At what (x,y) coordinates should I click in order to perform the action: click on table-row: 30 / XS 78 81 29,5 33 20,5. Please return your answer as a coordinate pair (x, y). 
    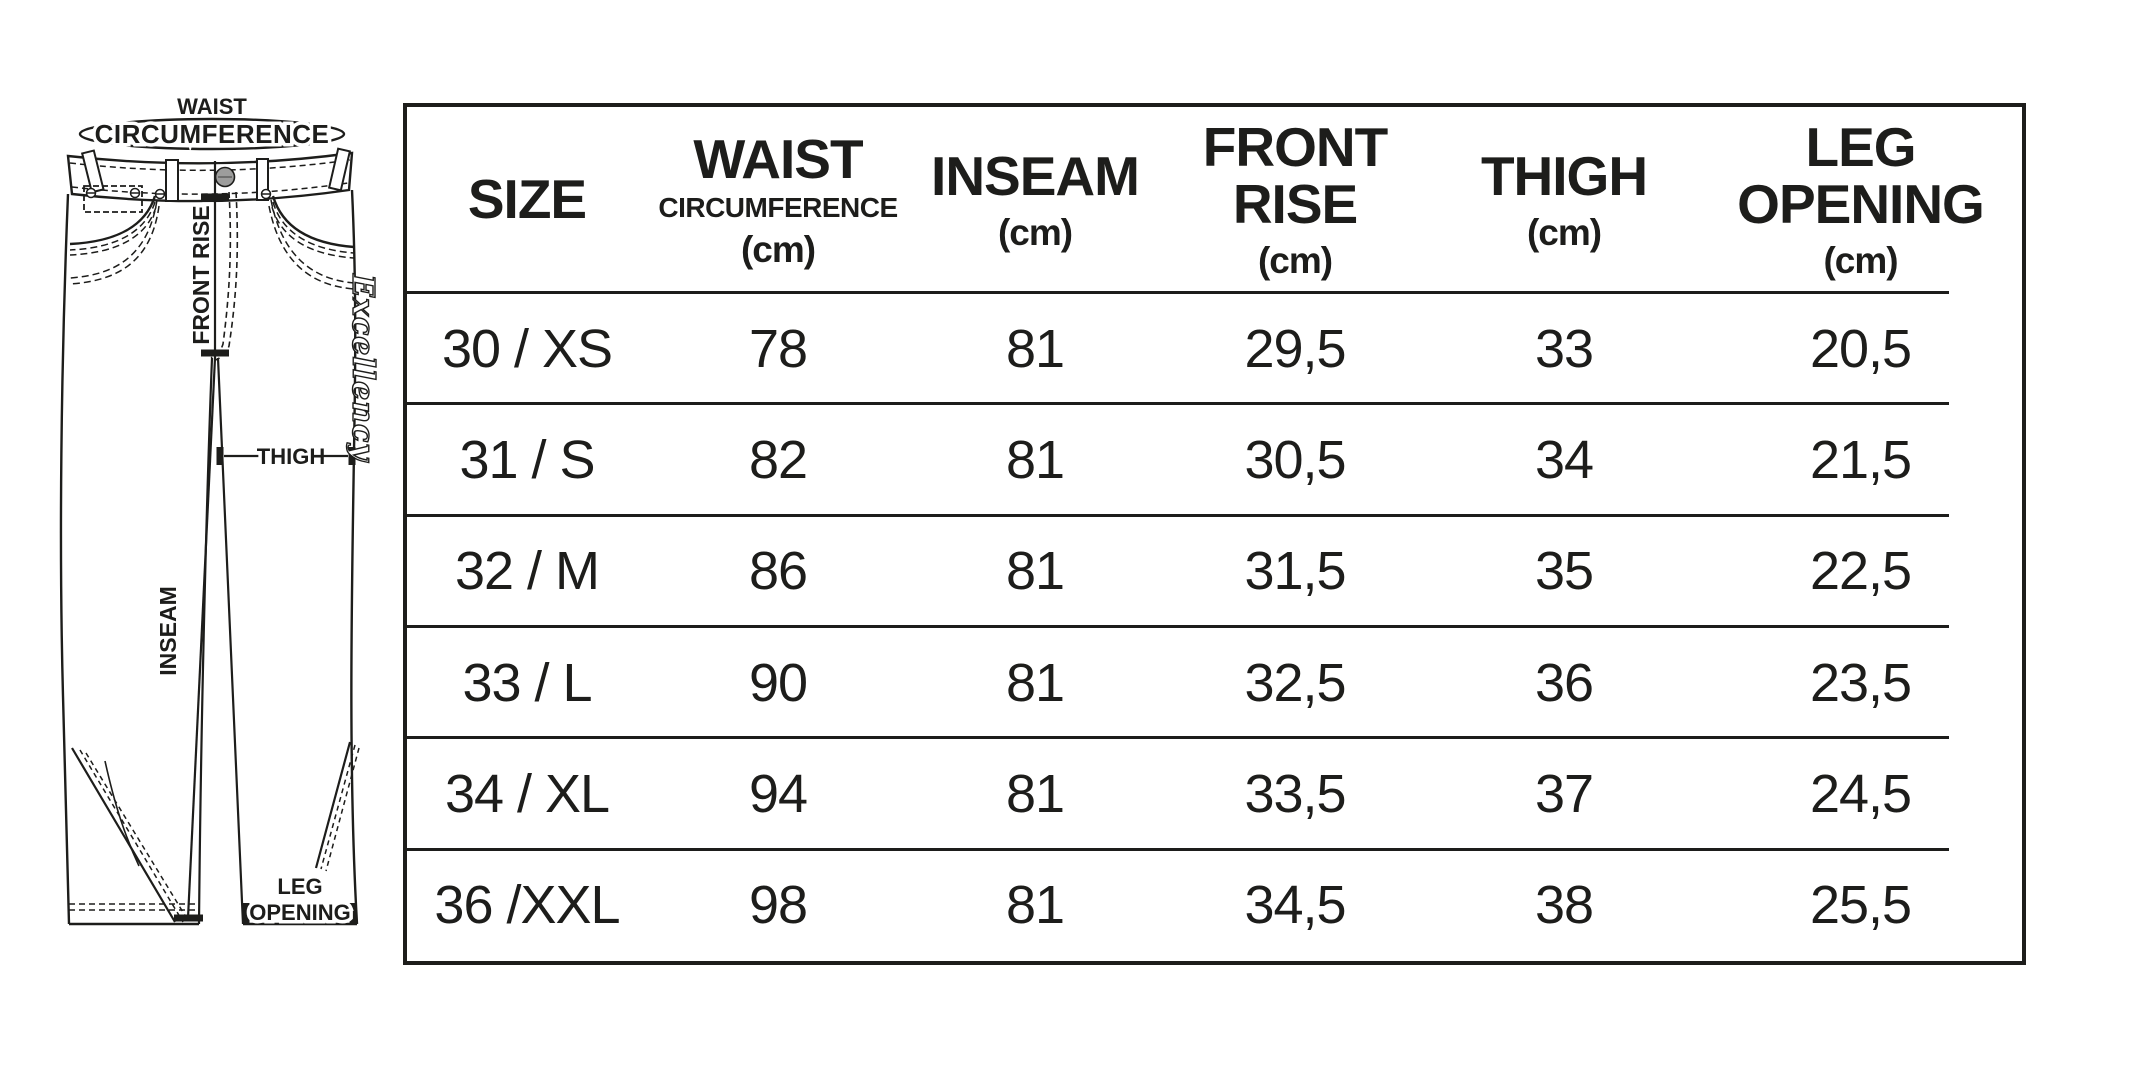
    Looking at the image, I should click on (1214, 347).